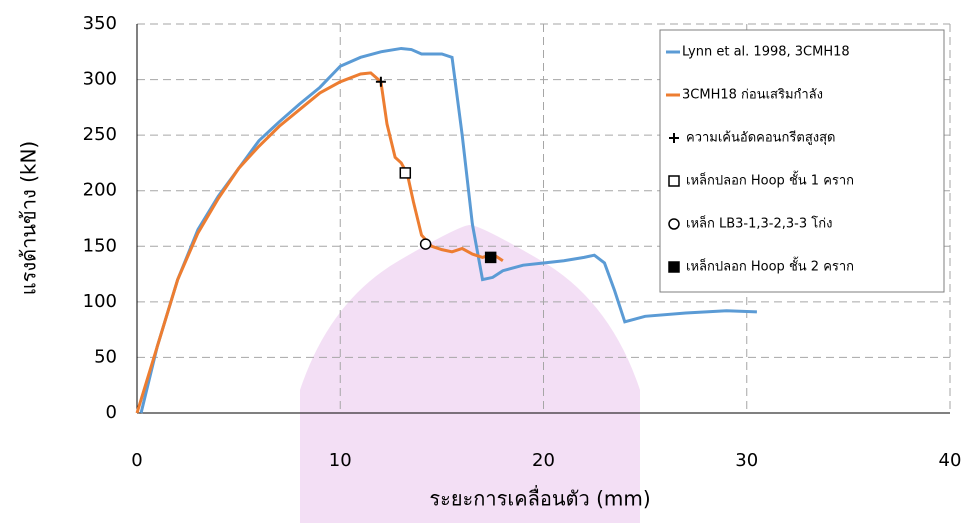 This screenshot has height=527, width=971. What do you see at coordinates (100, 23) in the screenshot?
I see `y-tick-label: 350` at bounding box center [100, 23].